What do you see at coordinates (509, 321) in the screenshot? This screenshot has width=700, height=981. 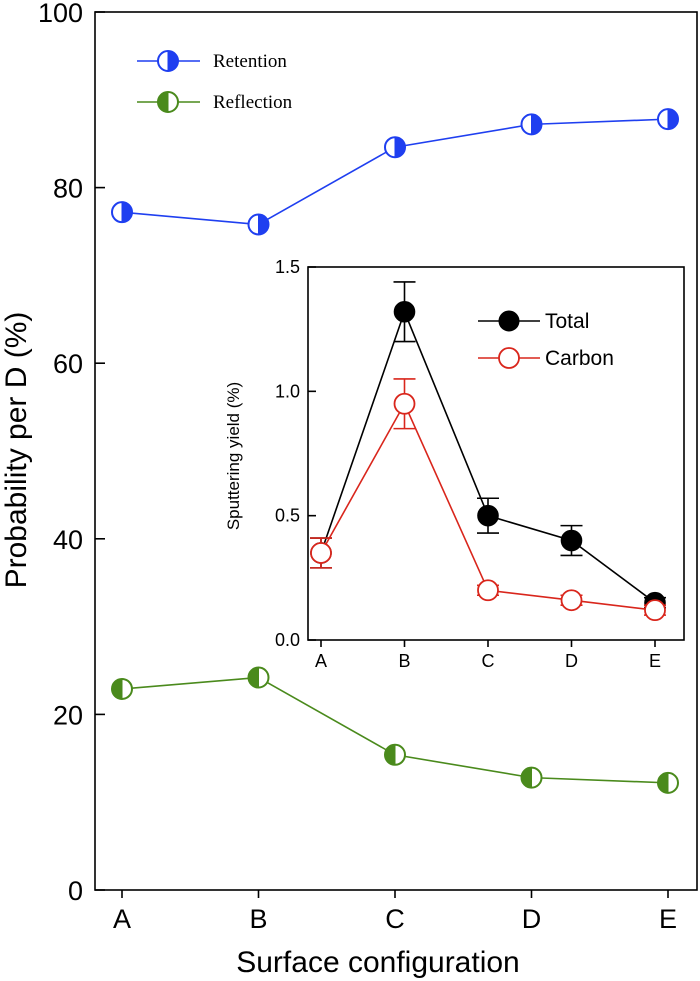 I see `inset-legend-total-marker` at bounding box center [509, 321].